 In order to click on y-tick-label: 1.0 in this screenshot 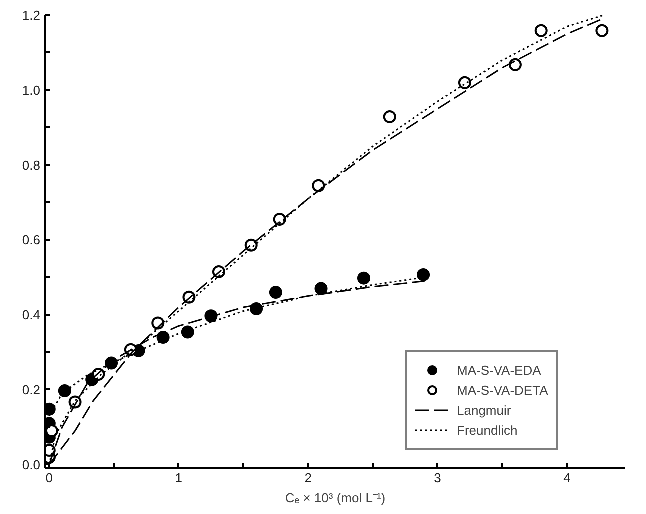, I will do `click(31, 90)`.